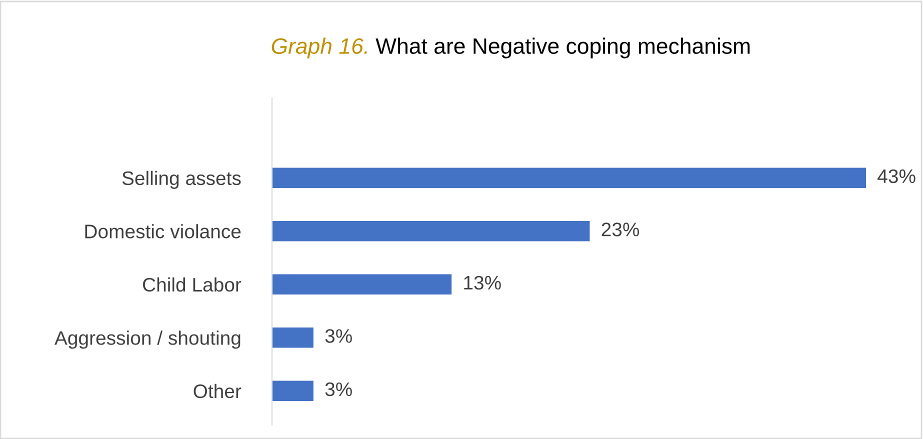  What do you see at coordinates (181, 179) in the screenshot?
I see `y-tick-label: Selling assets` at bounding box center [181, 179].